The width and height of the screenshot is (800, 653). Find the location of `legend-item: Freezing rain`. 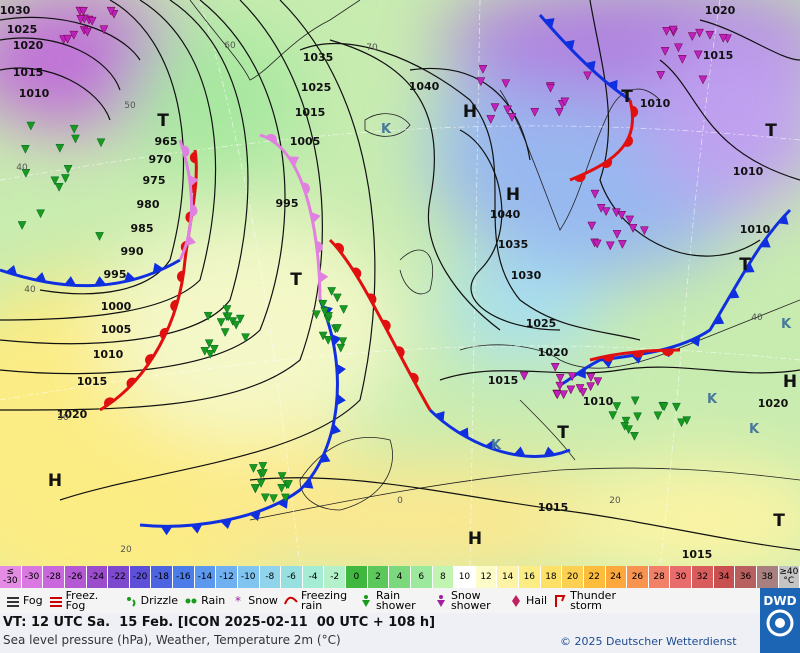

legend-item: Freezing rain is located at coordinates (318, 600).